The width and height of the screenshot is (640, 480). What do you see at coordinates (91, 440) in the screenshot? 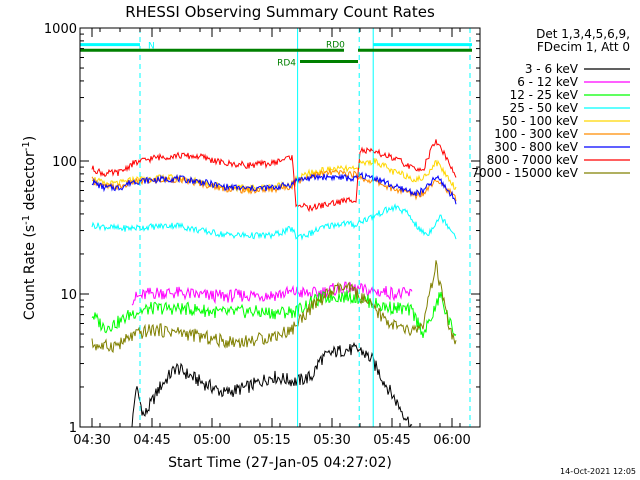
I see `x-tick-label: 04:30` at bounding box center [91, 440].